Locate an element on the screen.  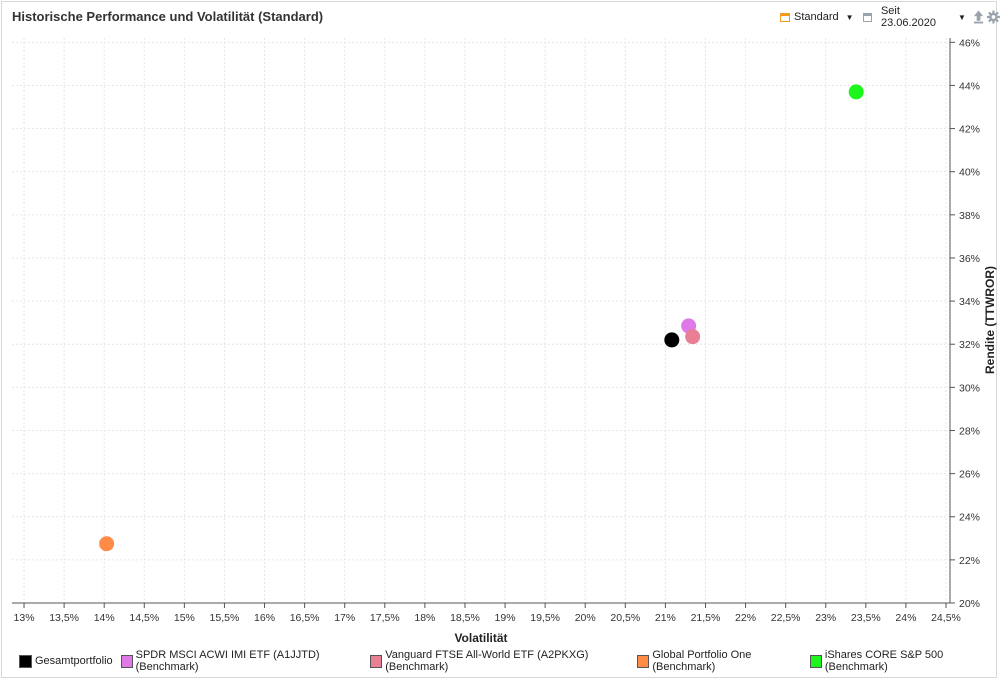
legend-item: Global Portfolio One (Benchmark) is located at coordinates (719, 661).